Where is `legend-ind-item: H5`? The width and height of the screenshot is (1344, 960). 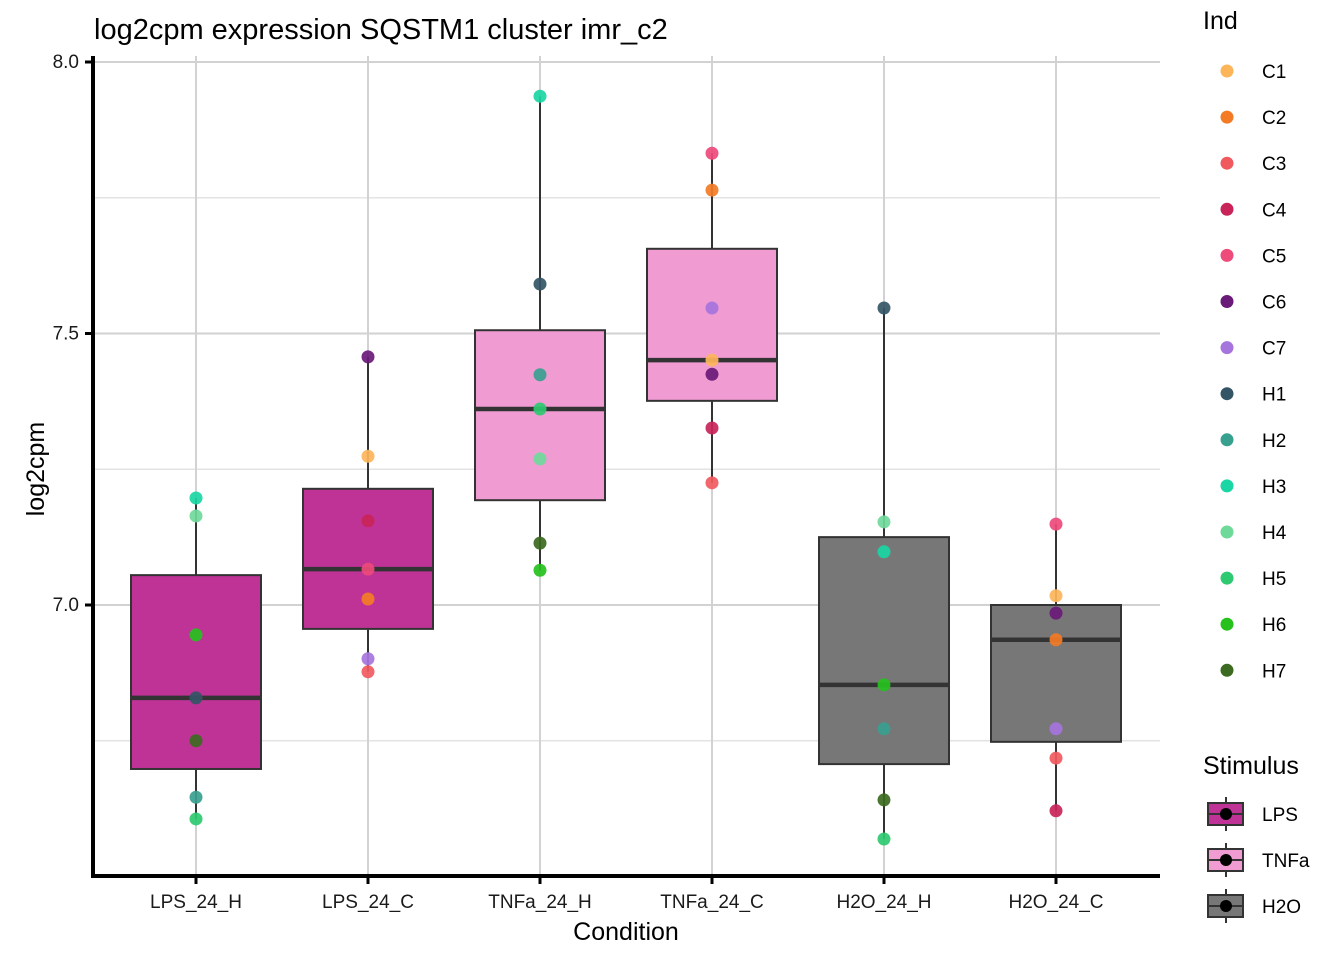 legend-ind-item: H5 is located at coordinates (1253, 579).